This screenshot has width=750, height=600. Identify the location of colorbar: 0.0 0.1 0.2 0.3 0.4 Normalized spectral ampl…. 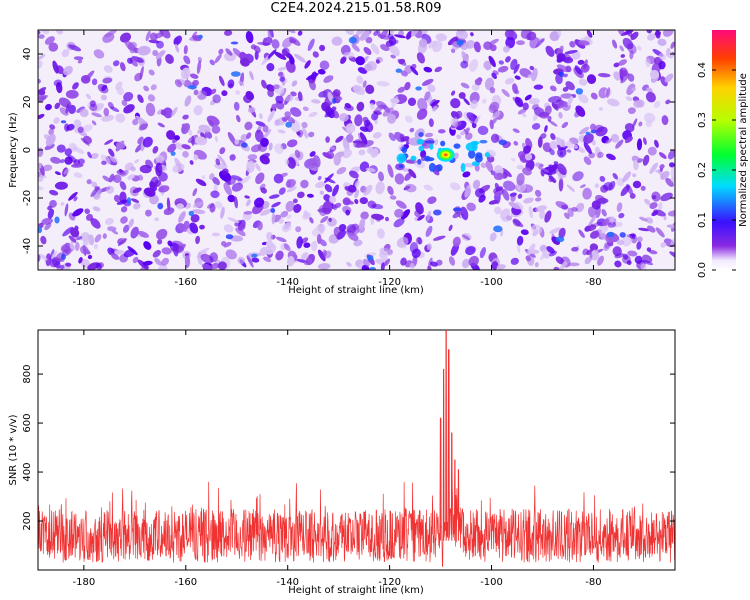
(723, 154).